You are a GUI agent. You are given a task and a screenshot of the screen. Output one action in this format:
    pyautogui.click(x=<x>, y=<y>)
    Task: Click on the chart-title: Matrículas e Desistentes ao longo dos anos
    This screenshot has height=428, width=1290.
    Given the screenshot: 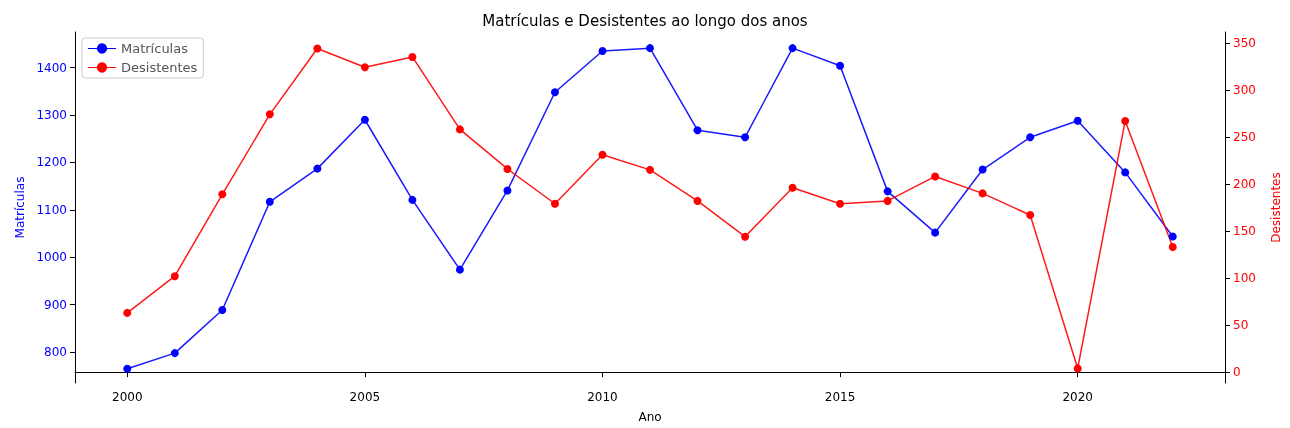 What is the action you would take?
    pyautogui.click(x=645, y=20)
    